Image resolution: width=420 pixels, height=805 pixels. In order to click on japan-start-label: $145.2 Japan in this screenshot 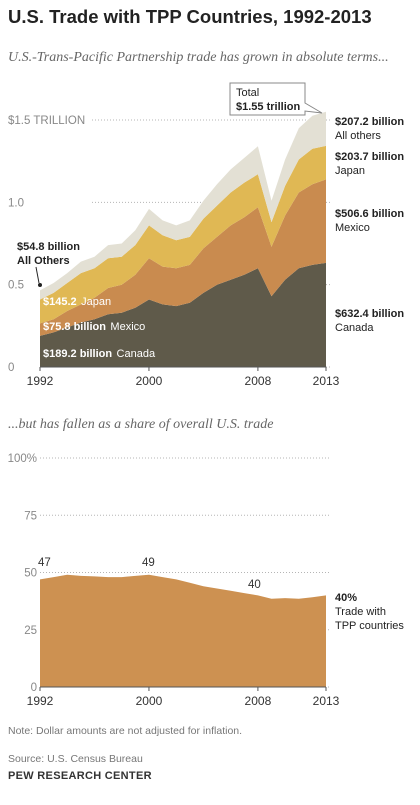, I will do `click(77, 300)`.